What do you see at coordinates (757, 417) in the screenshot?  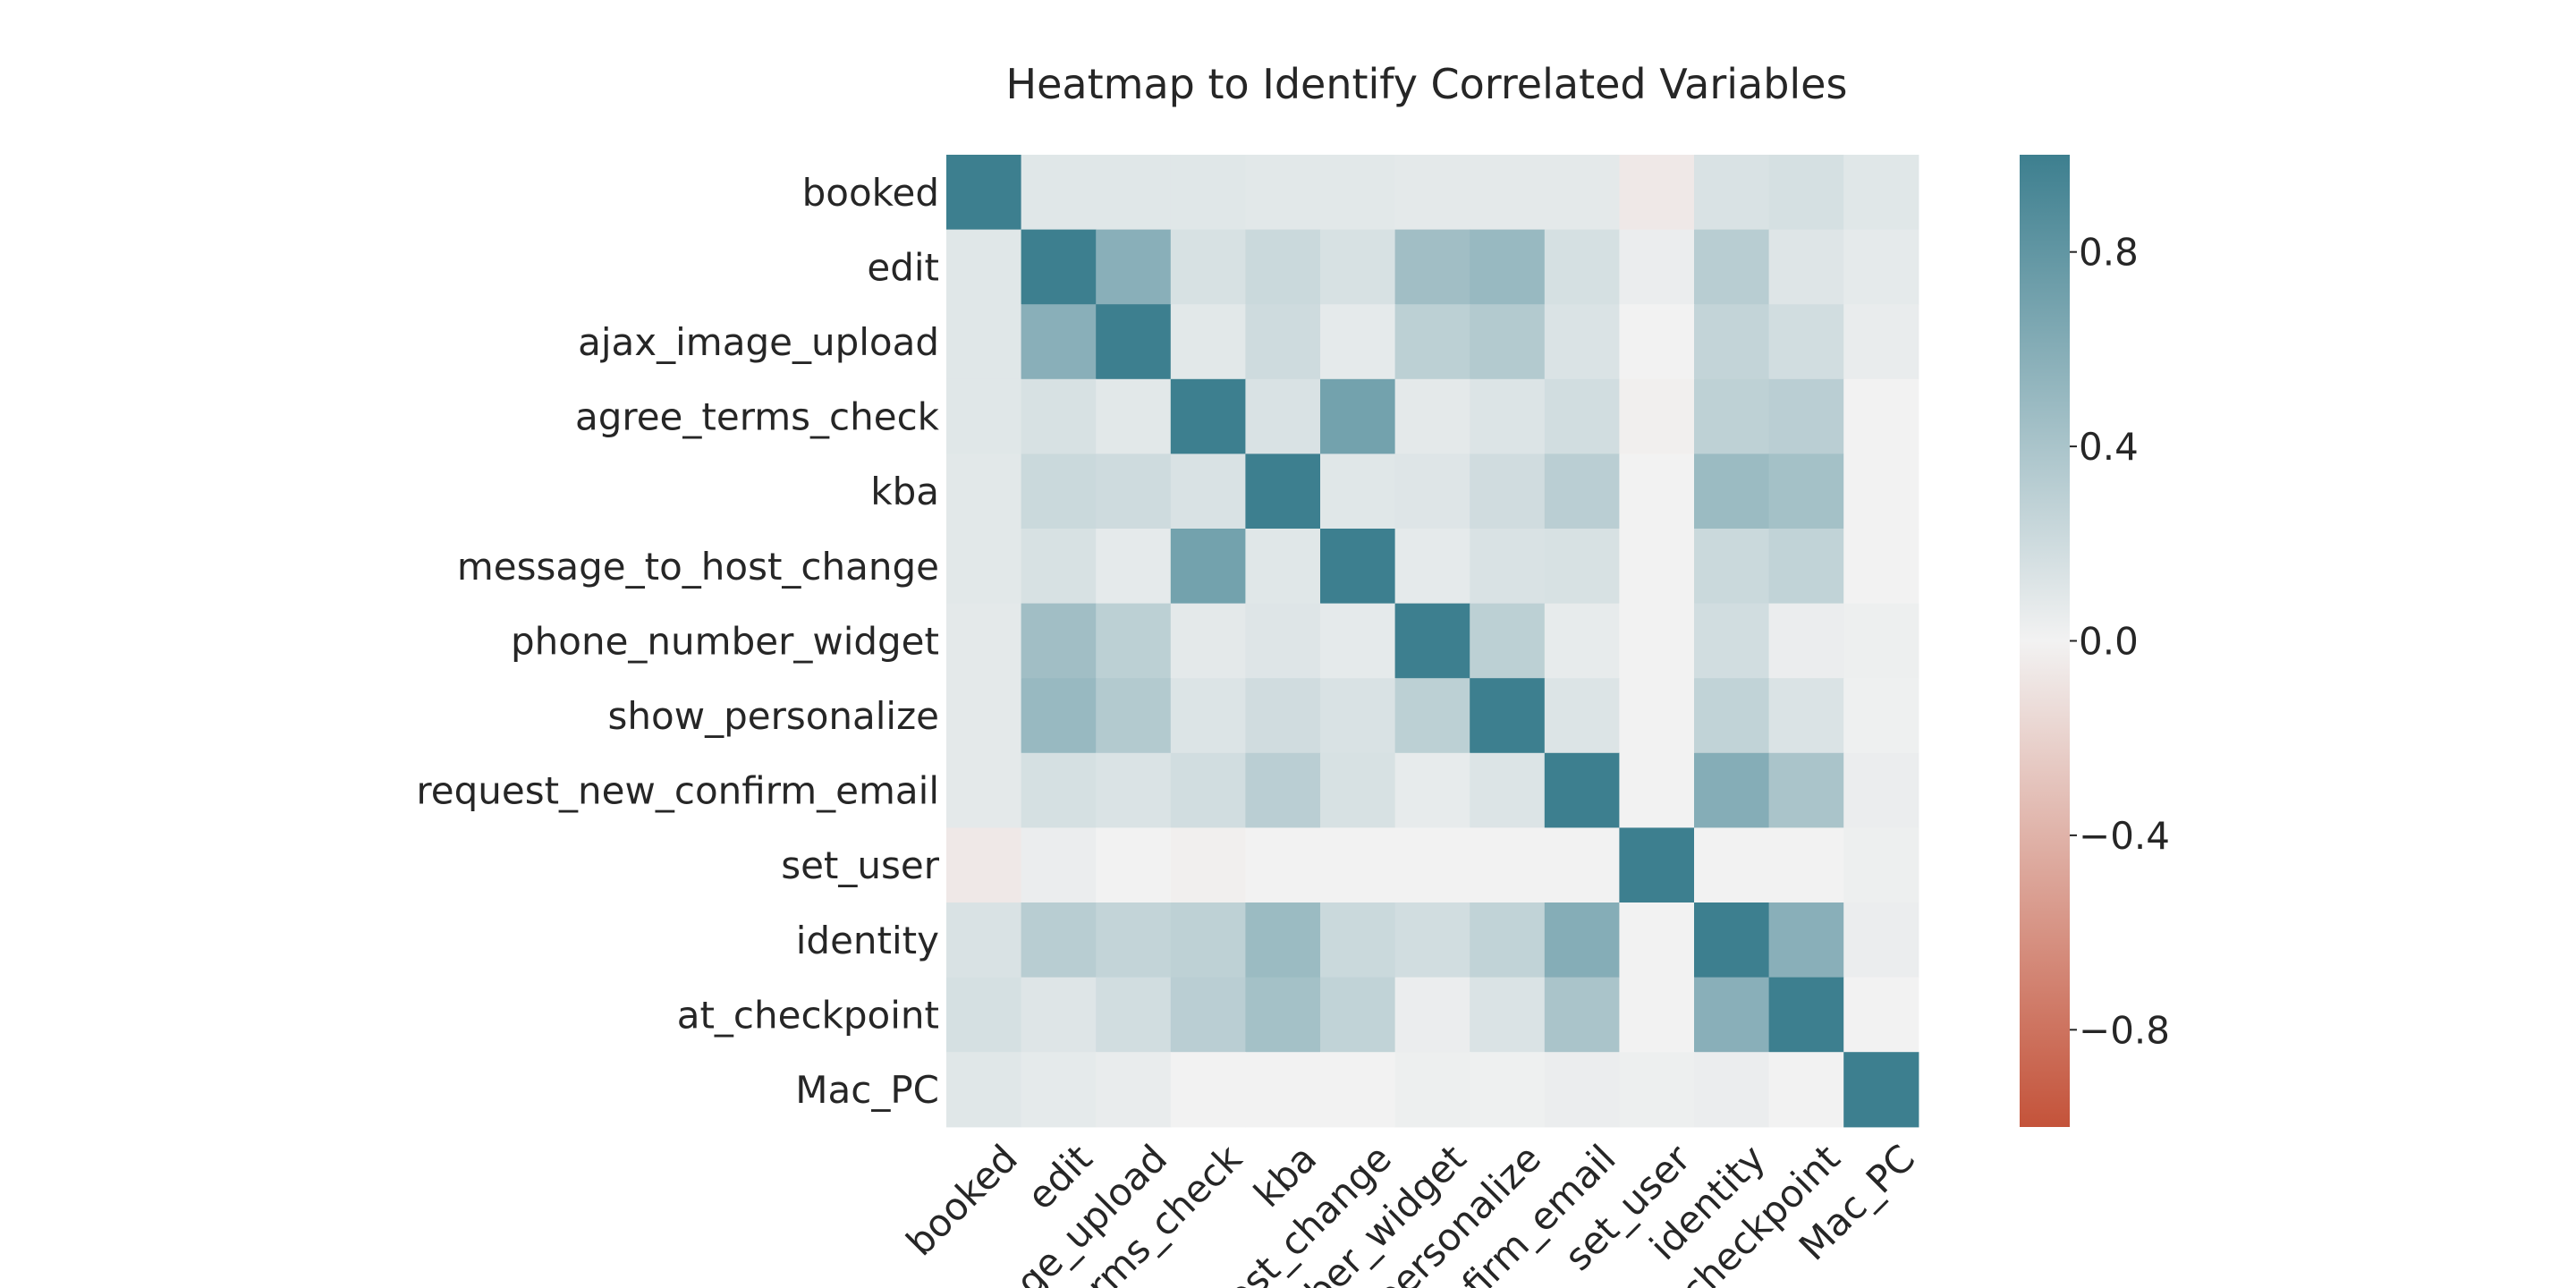 I see `y-tick-label: agree_terms_check` at bounding box center [757, 417].